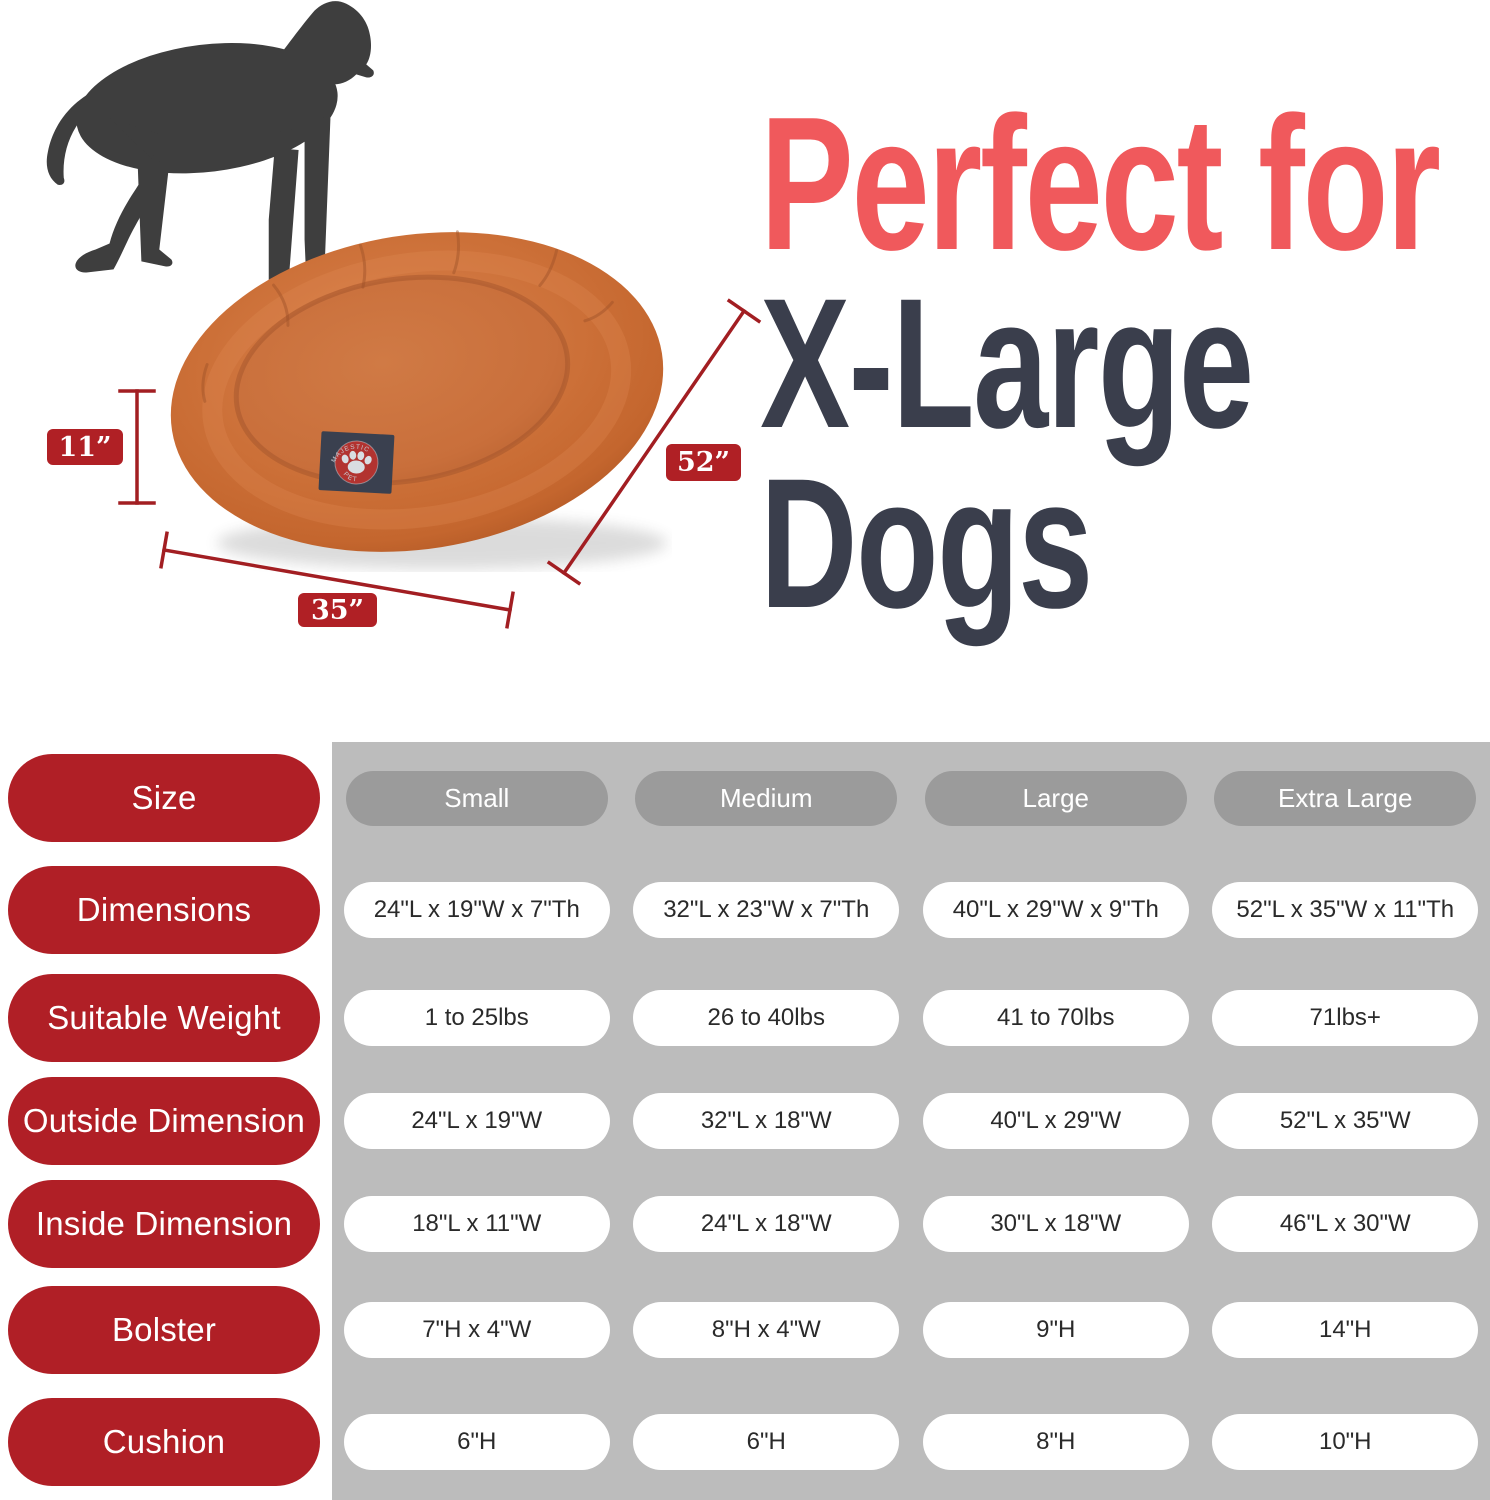  Describe the element at coordinates (1055, 1441) in the screenshot. I see `table-cell-pill: 8"H` at that location.